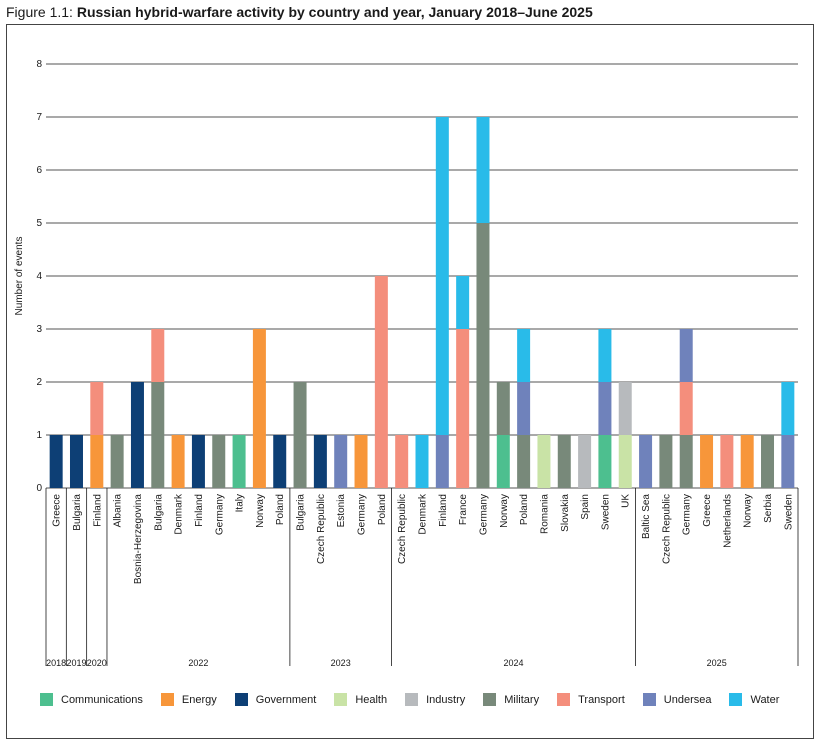  I want to click on x-tick-label: Spain, so click(585, 507).